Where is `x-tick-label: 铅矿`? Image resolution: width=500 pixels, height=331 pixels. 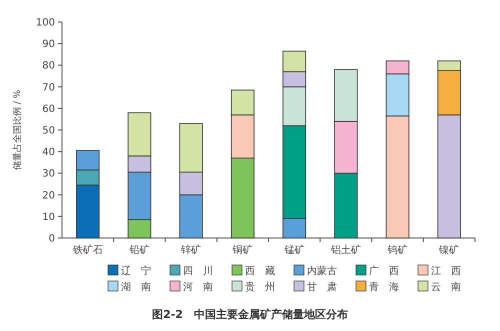
x-tick-label: 铅矿 is located at coordinates (139, 250).